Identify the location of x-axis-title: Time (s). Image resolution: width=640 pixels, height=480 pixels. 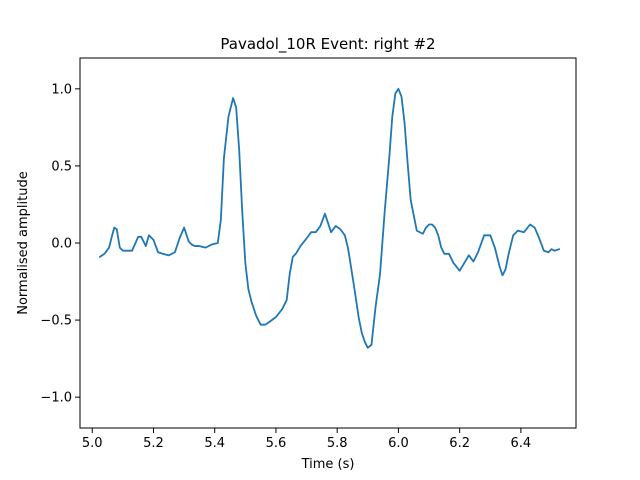
(328, 464).